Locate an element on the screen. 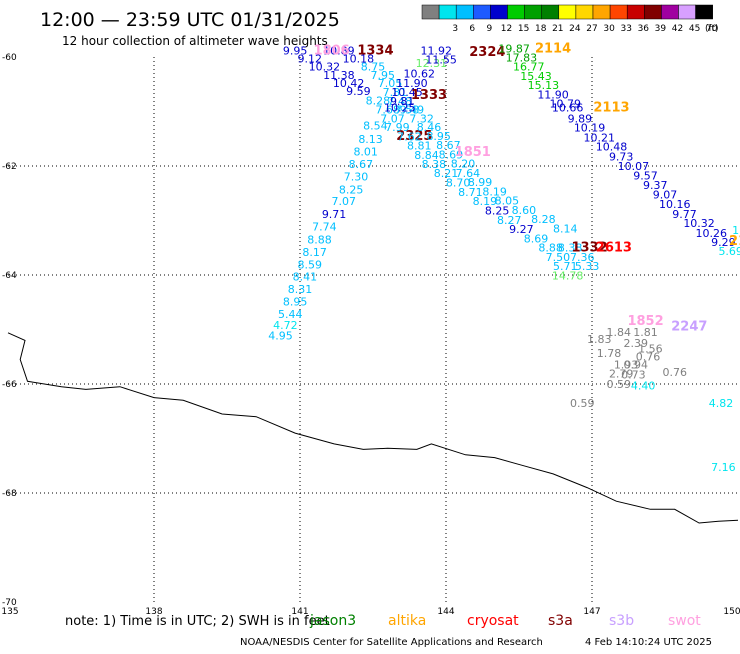  wave-height-label: 7.30 is located at coordinates (356, 177).